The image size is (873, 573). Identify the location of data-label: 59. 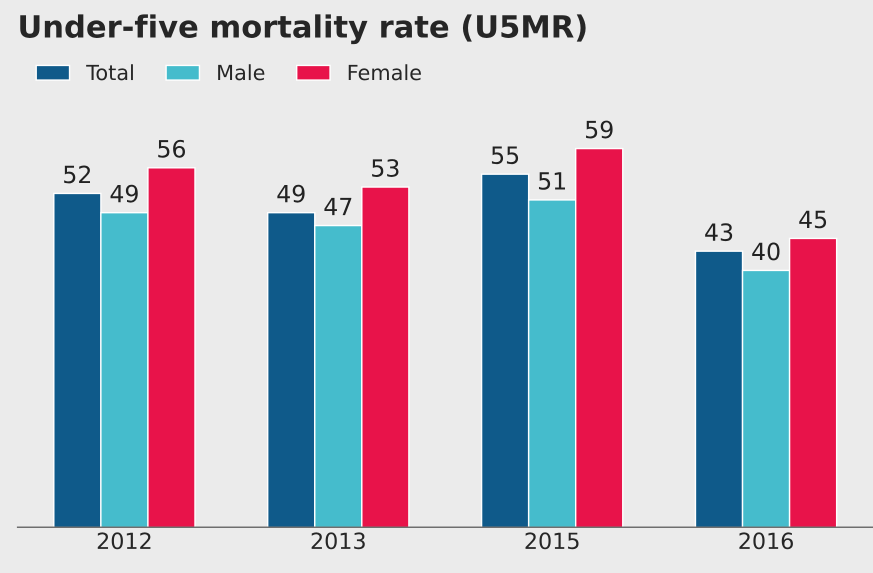
(599, 129).